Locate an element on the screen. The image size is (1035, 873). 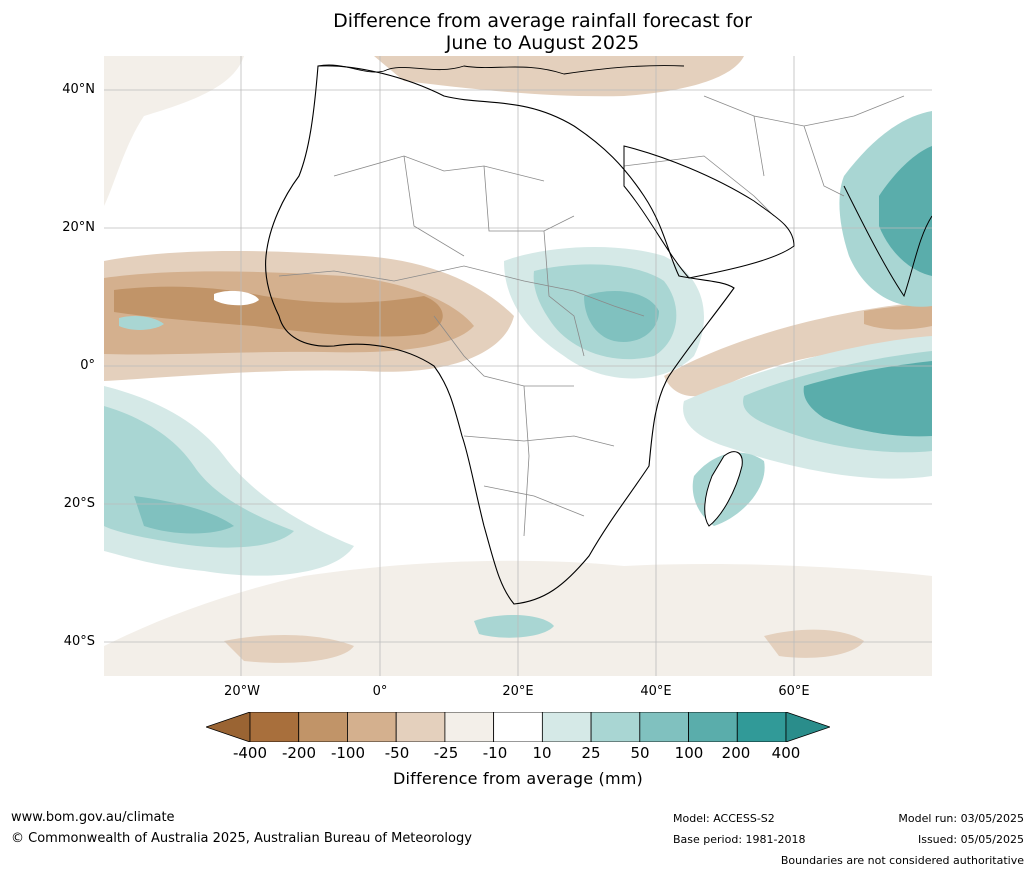
madagascar is located at coordinates (723, 489).